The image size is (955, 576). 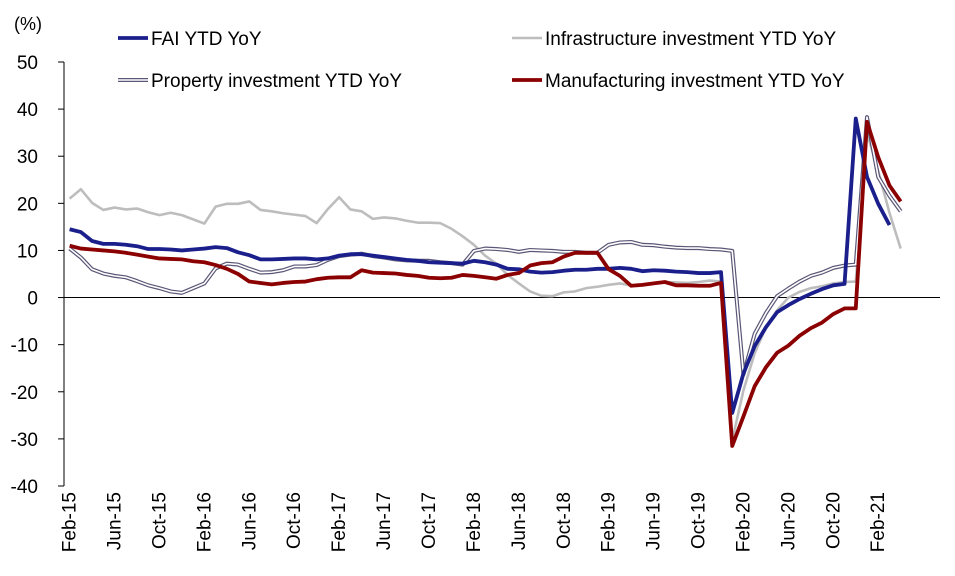 I want to click on y-tick-label: -30, so click(x=24, y=440).